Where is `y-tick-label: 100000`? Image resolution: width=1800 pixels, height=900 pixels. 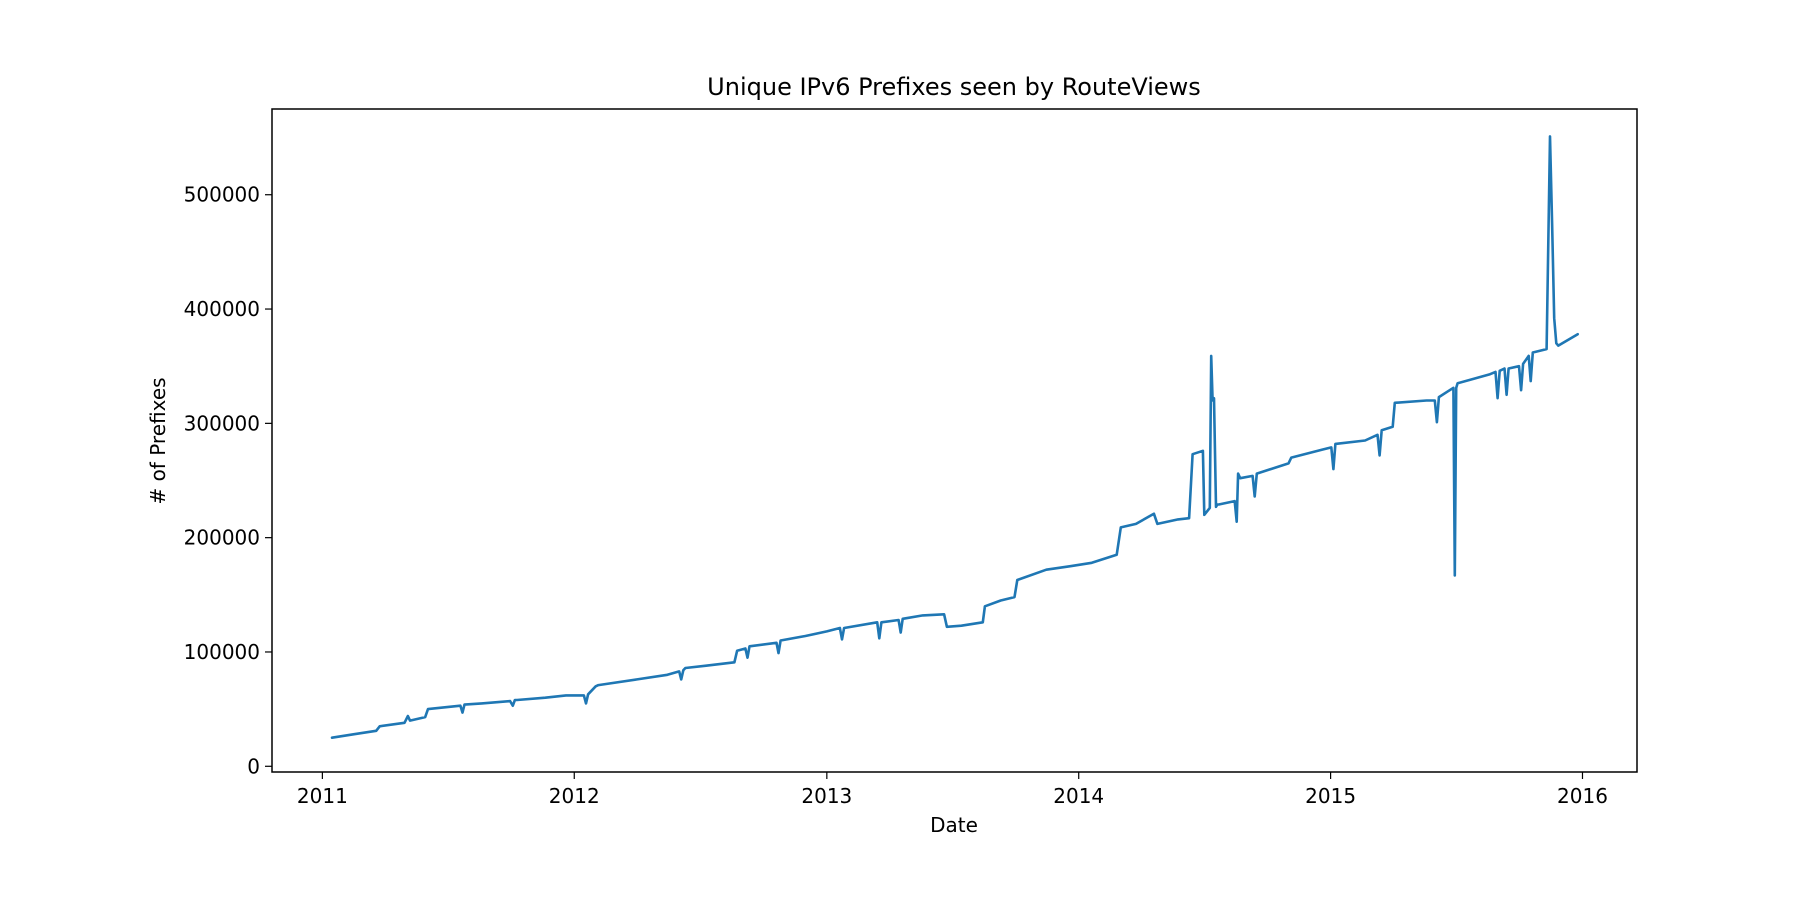
y-tick-label: 100000 is located at coordinates (222, 652).